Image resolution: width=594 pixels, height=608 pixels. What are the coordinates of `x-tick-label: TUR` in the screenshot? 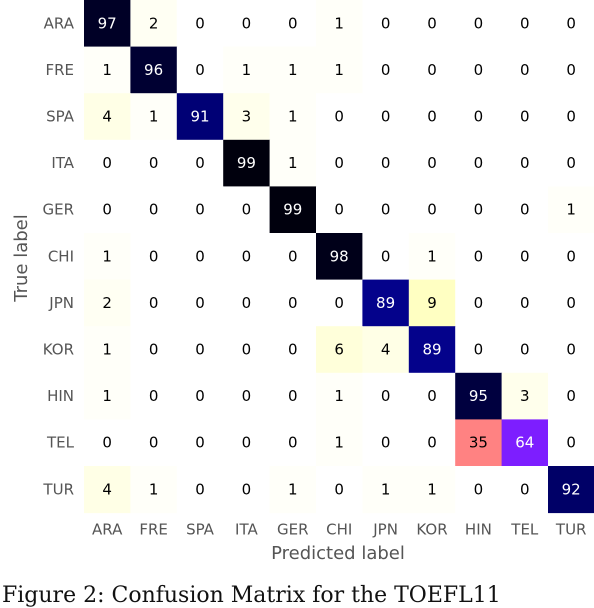 It's located at (571, 530).